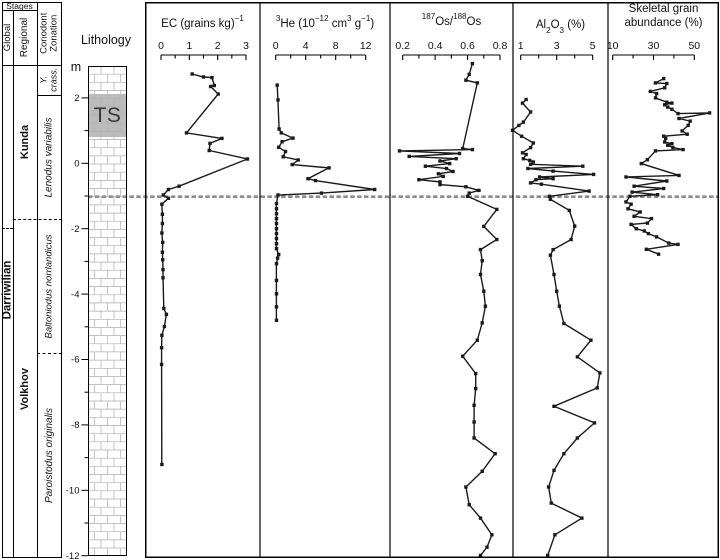  What do you see at coordinates (548, 30) in the screenshot?
I see `al2o3-title-part: 2` at bounding box center [548, 30].